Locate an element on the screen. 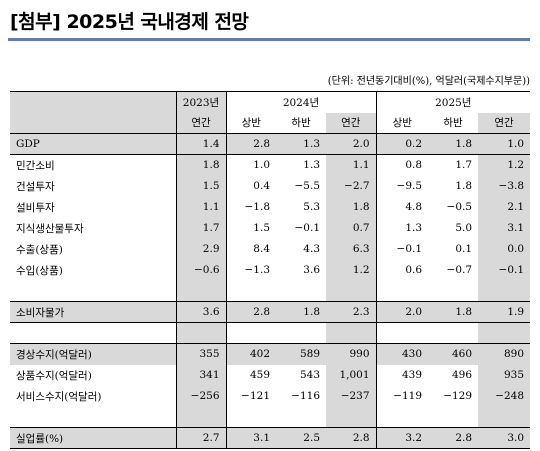 The image size is (540, 451). cell-2025-h2: 1.7 is located at coordinates (464, 165).